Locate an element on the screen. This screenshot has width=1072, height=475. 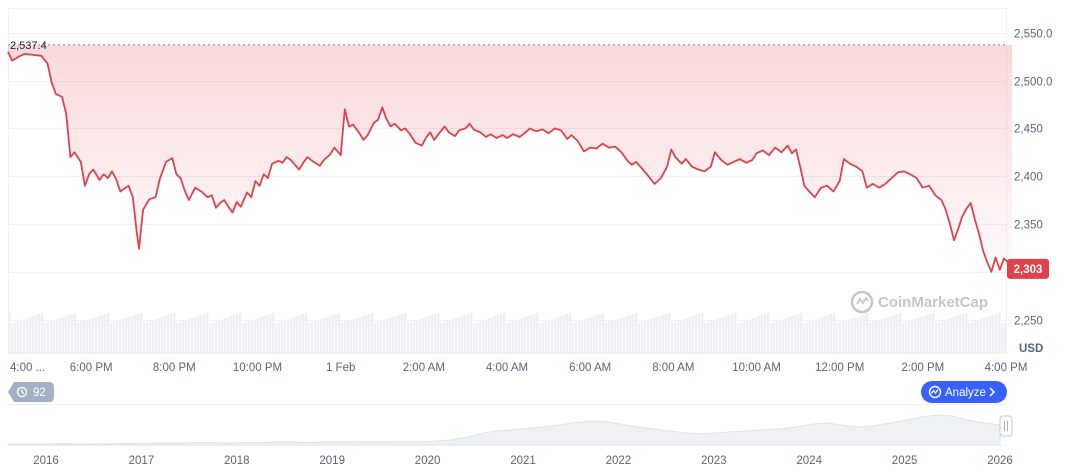
analyze-label: Analyze is located at coordinates (965, 393).